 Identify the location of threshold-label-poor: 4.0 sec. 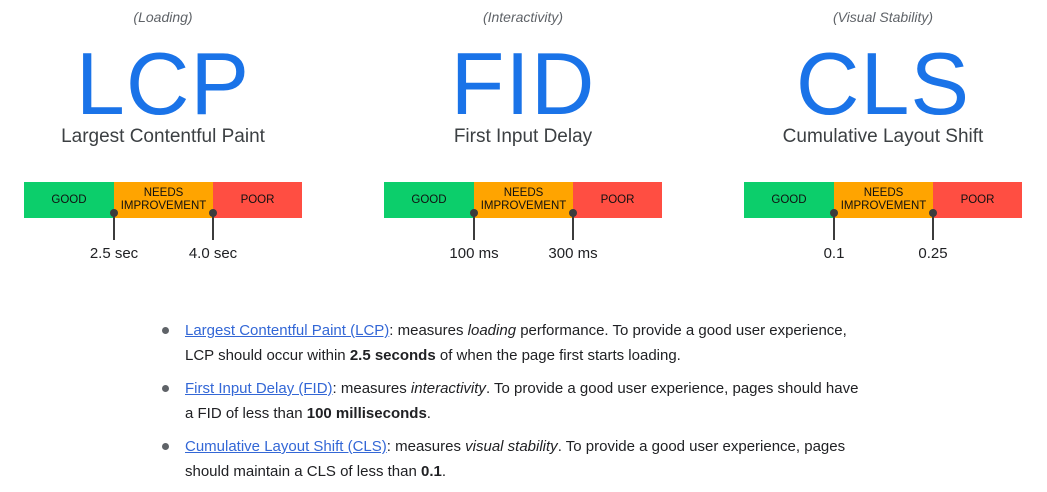
(213, 253).